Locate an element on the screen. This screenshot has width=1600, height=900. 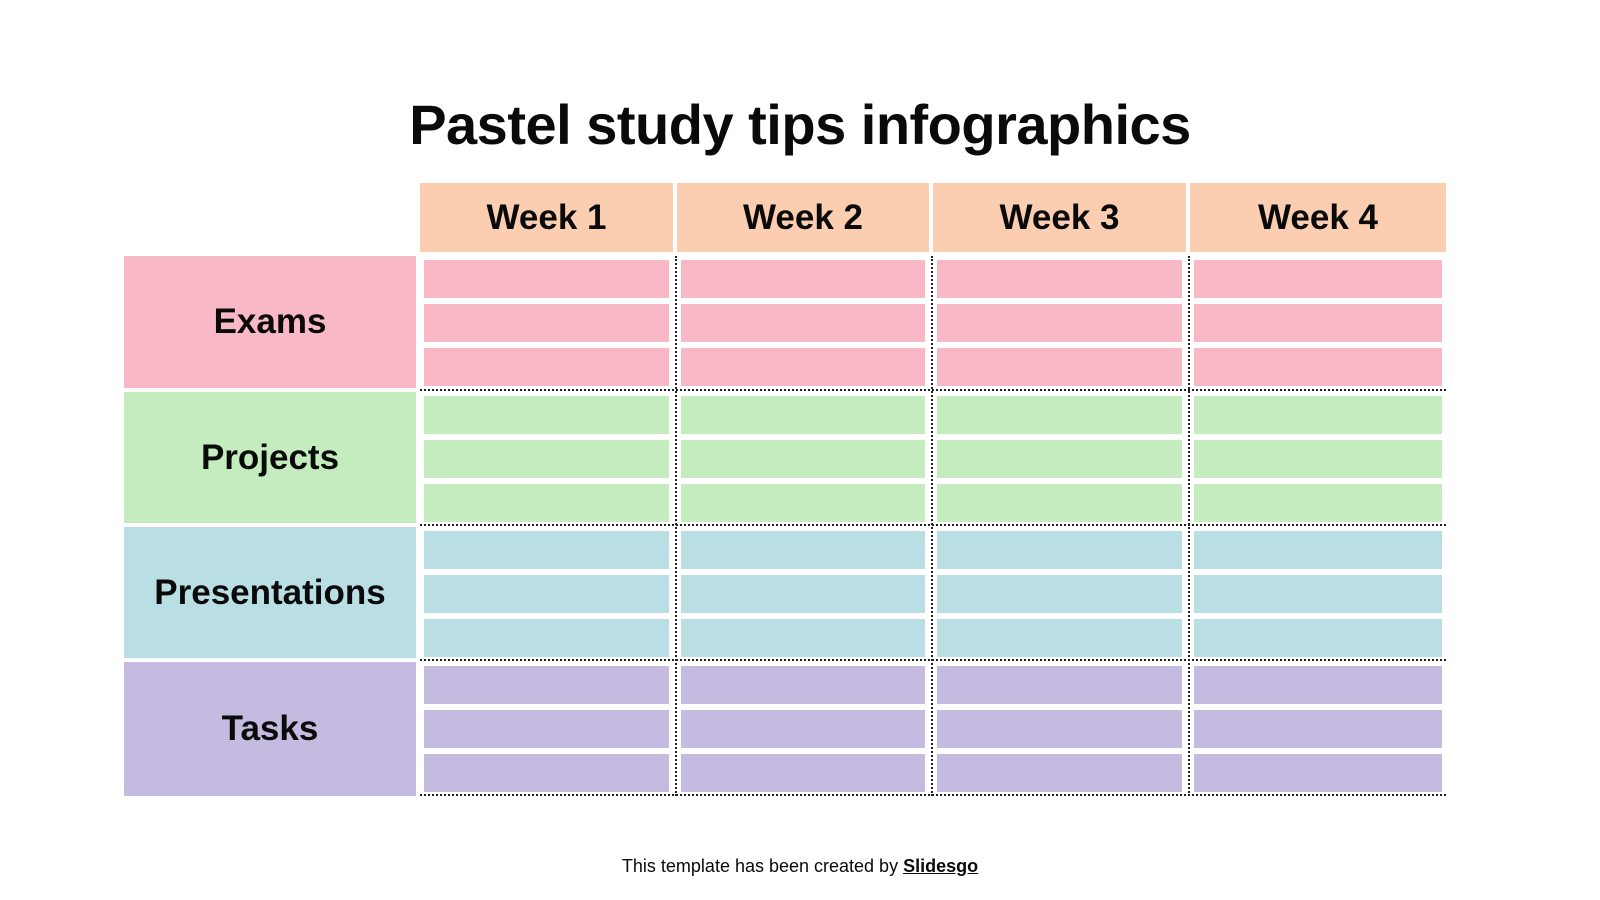
footer-text: This template has been created by is located at coordinates (762, 866).